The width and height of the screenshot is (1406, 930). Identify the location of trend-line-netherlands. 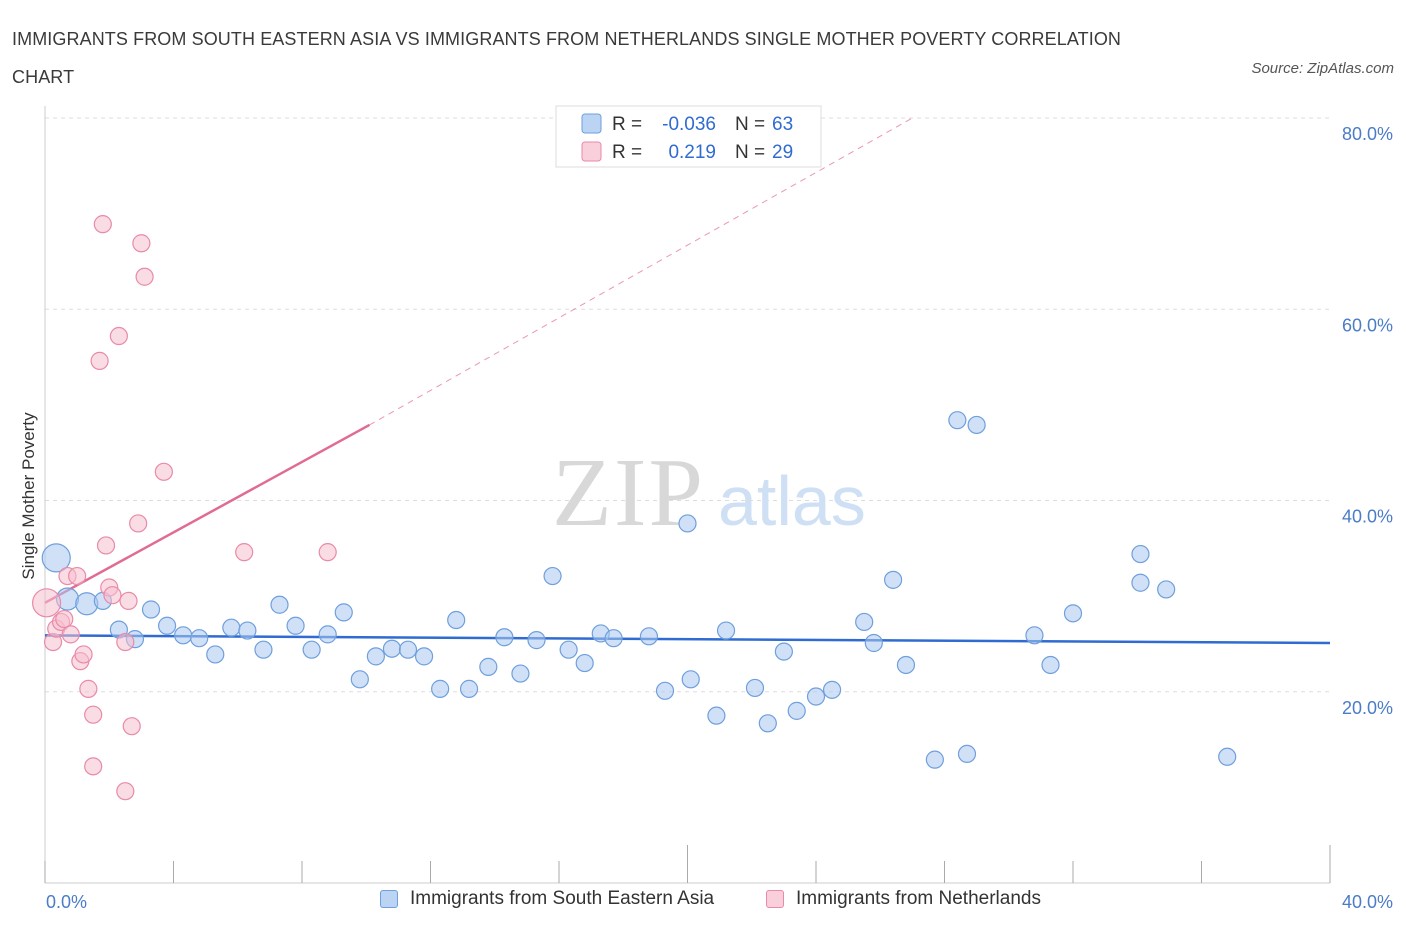
(207, 513).